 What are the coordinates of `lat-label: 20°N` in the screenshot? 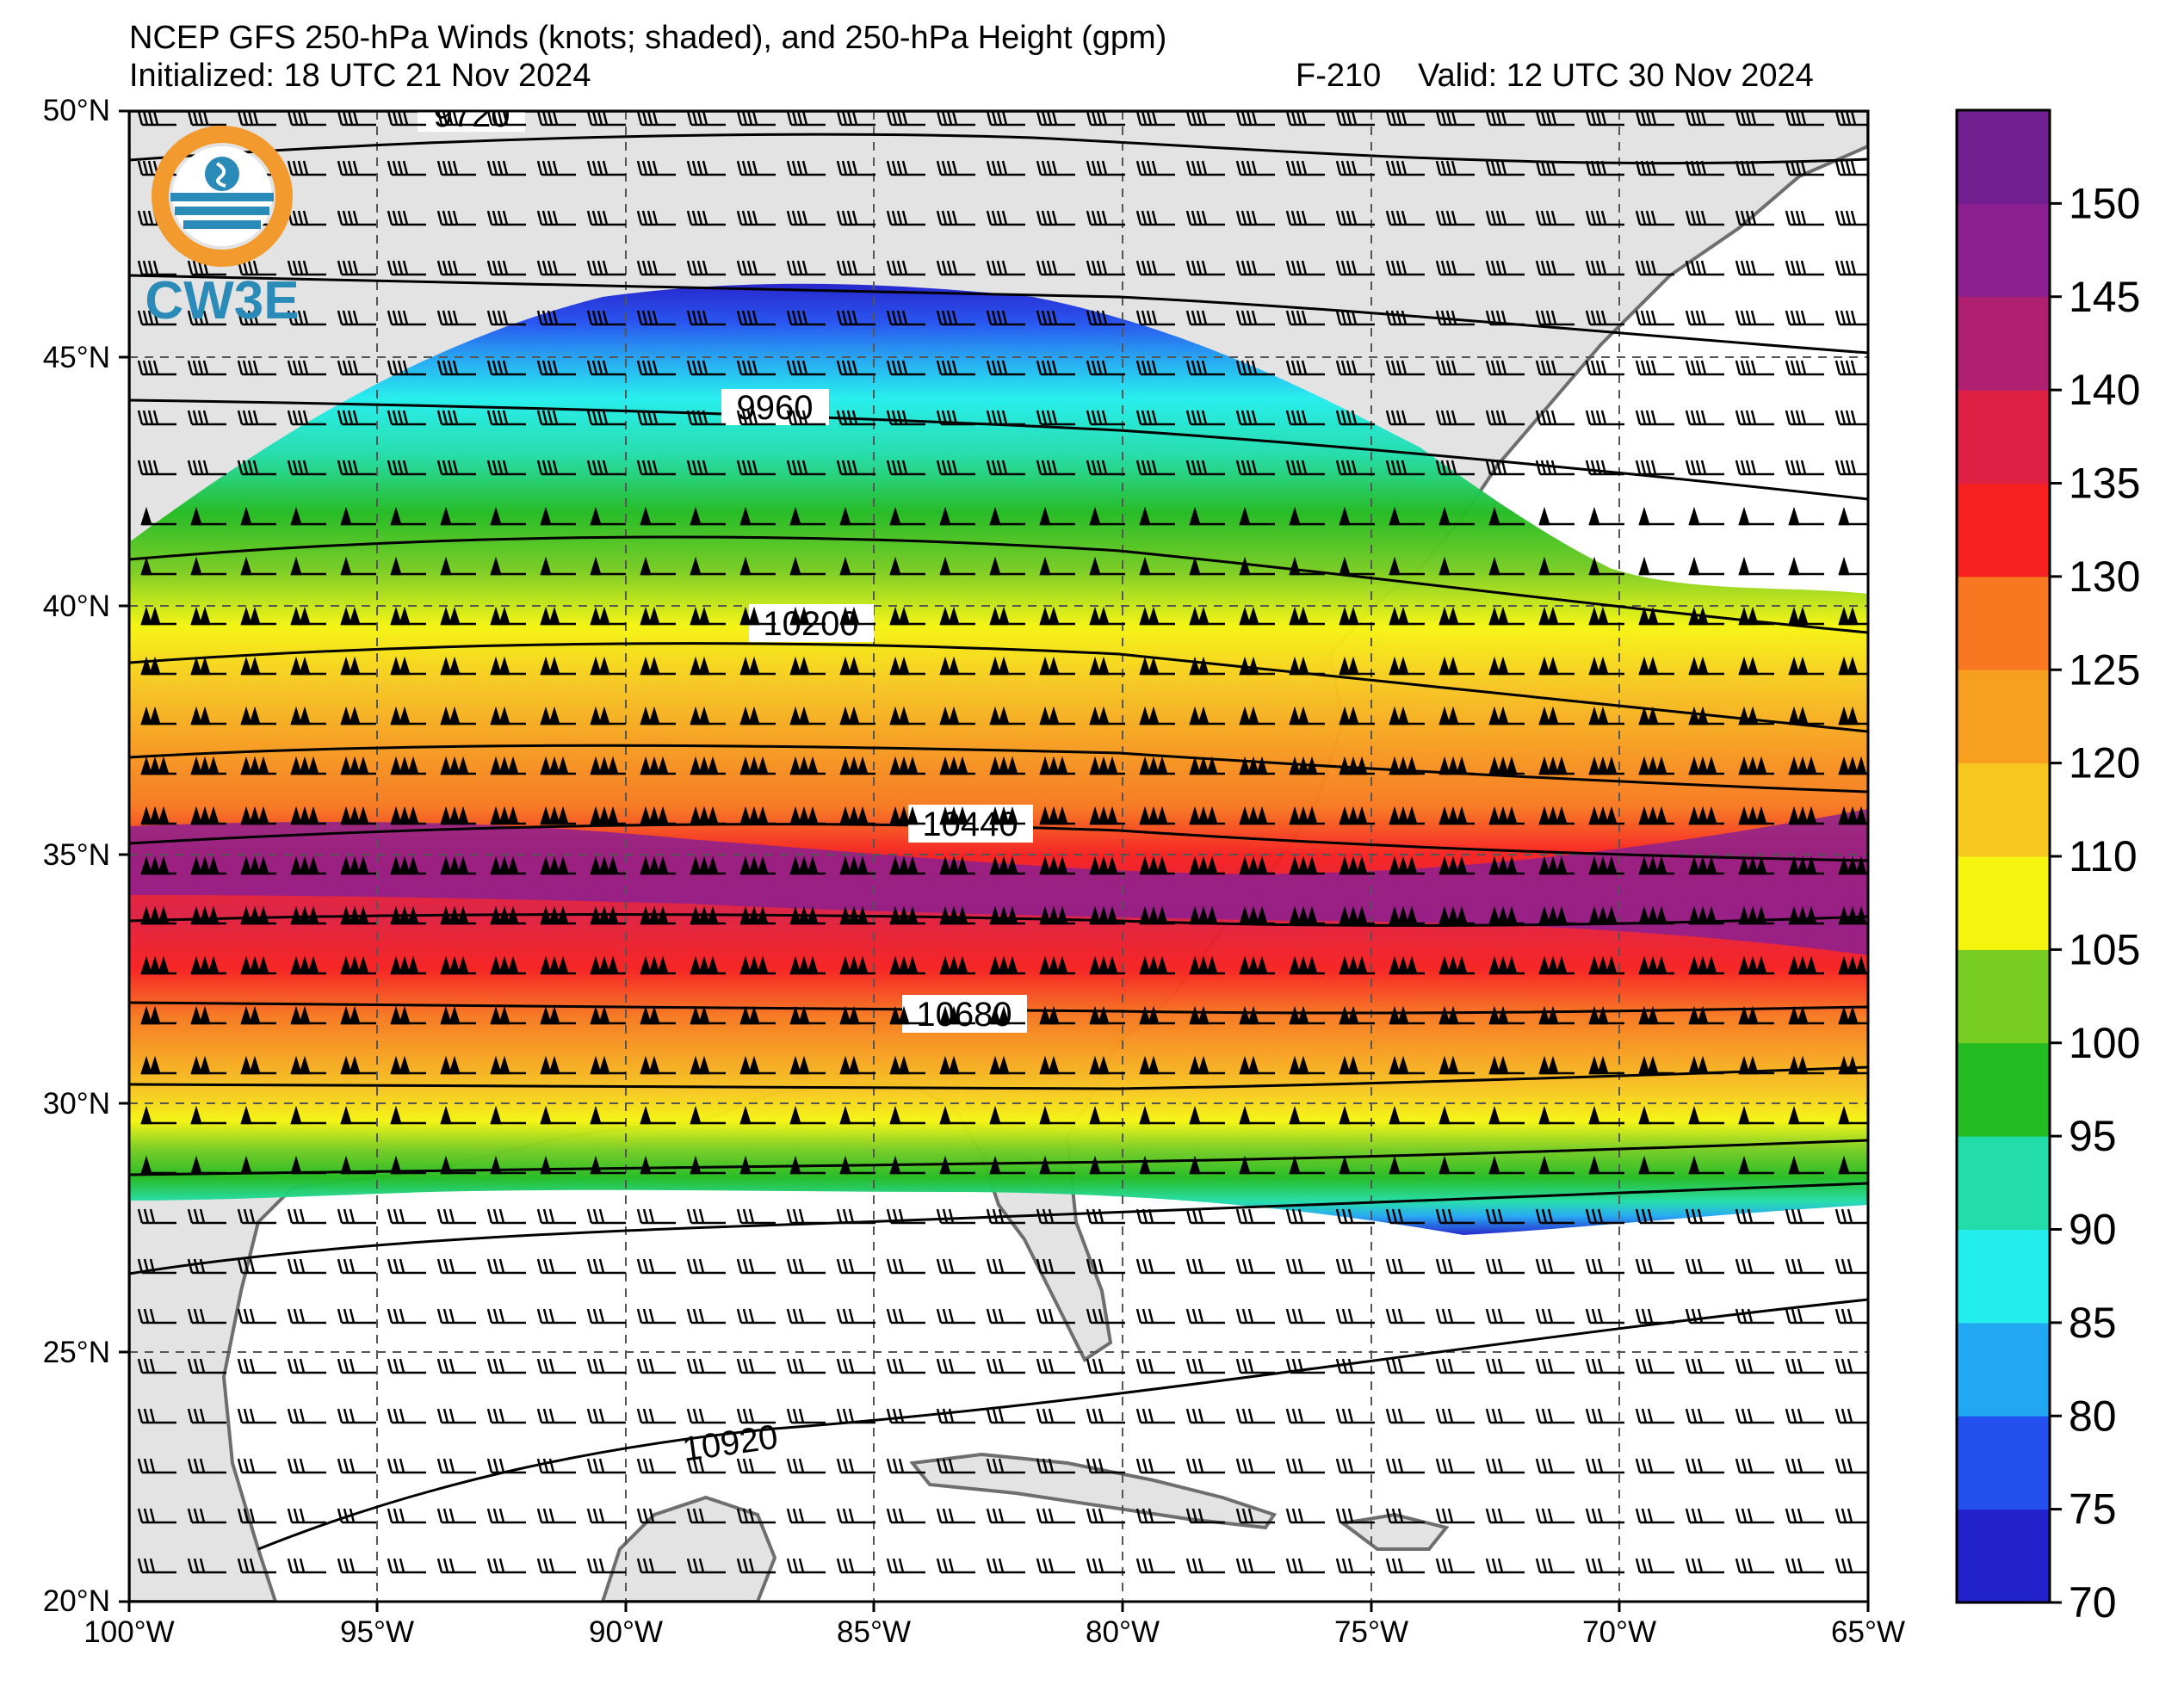 It's located at (77, 1601).